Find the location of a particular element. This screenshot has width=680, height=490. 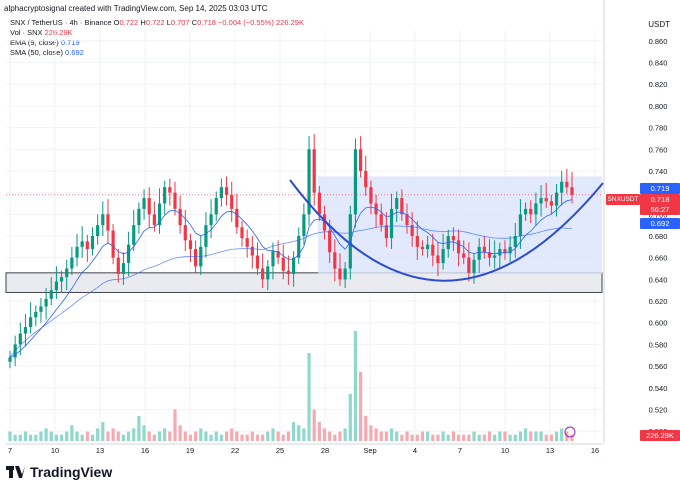

y-tick-label: 0.660 is located at coordinates (658, 258).